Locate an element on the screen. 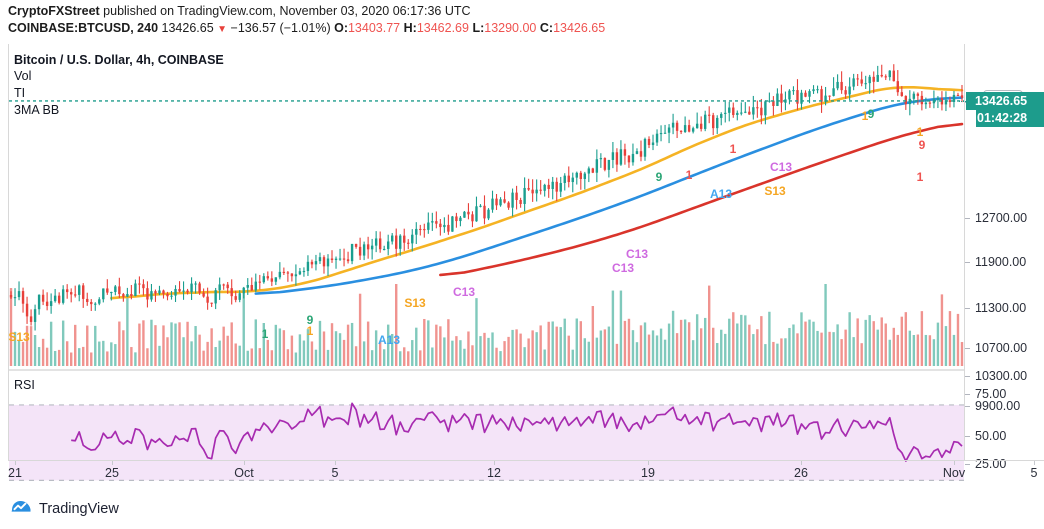 Image resolution: width=1044 pixels, height=529 pixels. time-axis-label: 21 is located at coordinates (15, 473).